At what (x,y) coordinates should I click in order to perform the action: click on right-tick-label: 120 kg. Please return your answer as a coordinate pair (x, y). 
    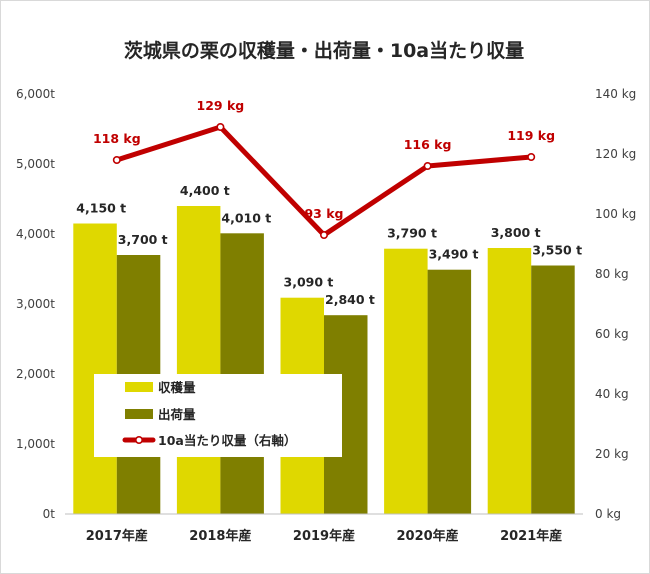
    Looking at the image, I should click on (615, 154).